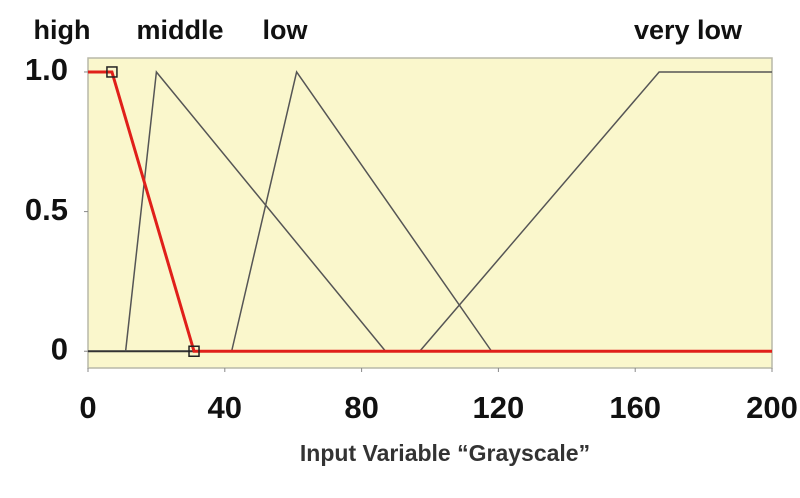 Image resolution: width=800 pixels, height=498 pixels. I want to click on series-label: middle, so click(179, 30).